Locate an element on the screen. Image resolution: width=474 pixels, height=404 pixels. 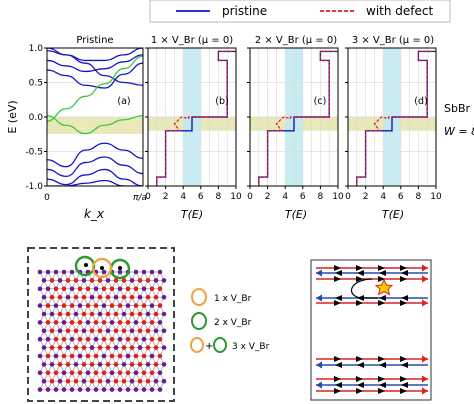
panel-a-ytick-0: 1.0 is located at coordinates (36, 49).